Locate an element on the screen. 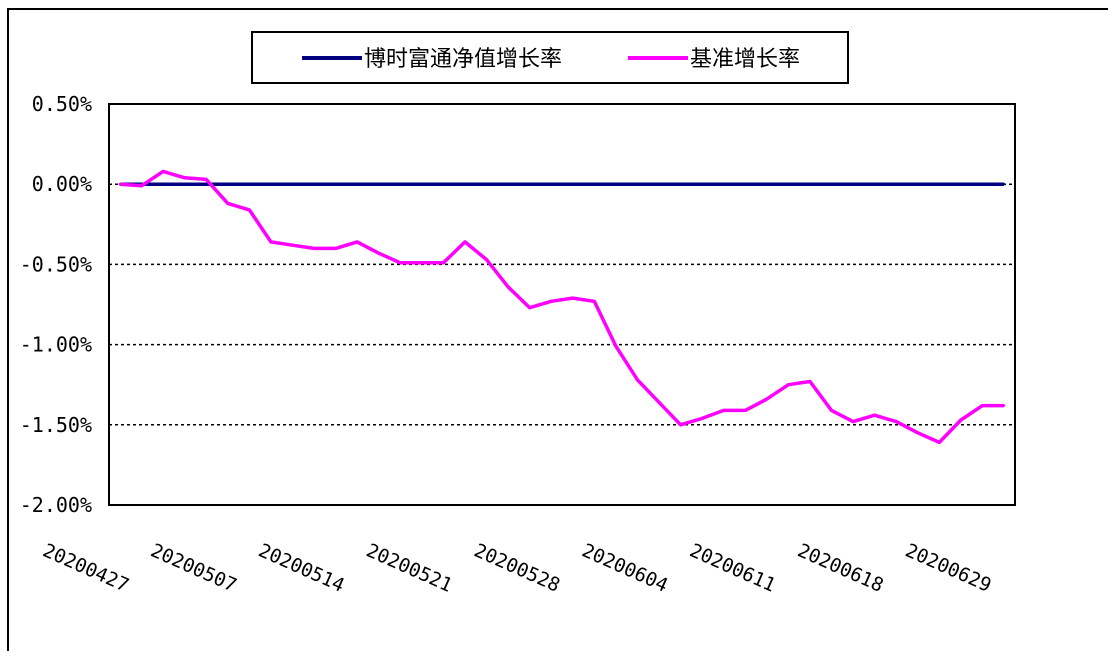 This screenshot has width=1108, height=651. legend: 博时富通净值增长率 基准增长率 is located at coordinates (550, 57).